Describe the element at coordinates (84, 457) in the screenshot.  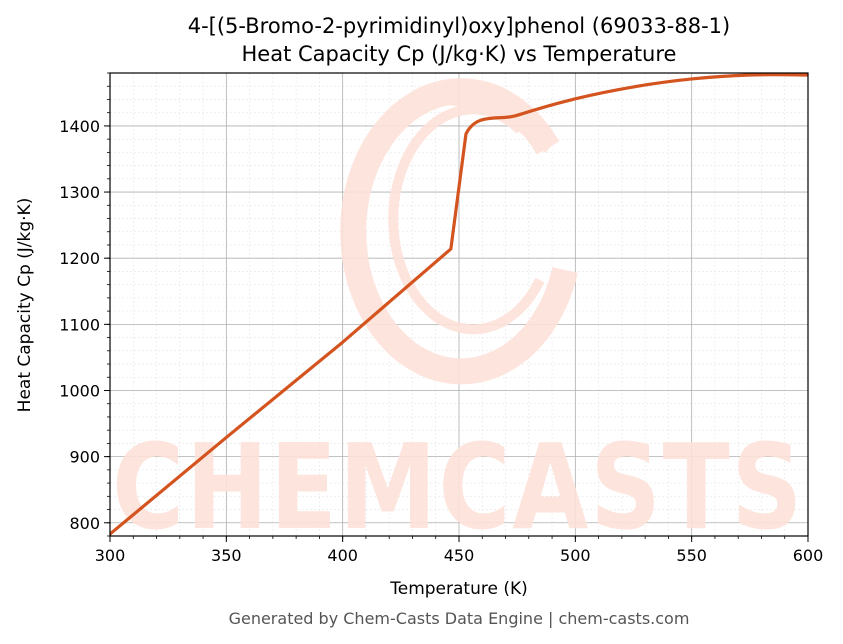
I see `y-tick-label: 900` at that location.